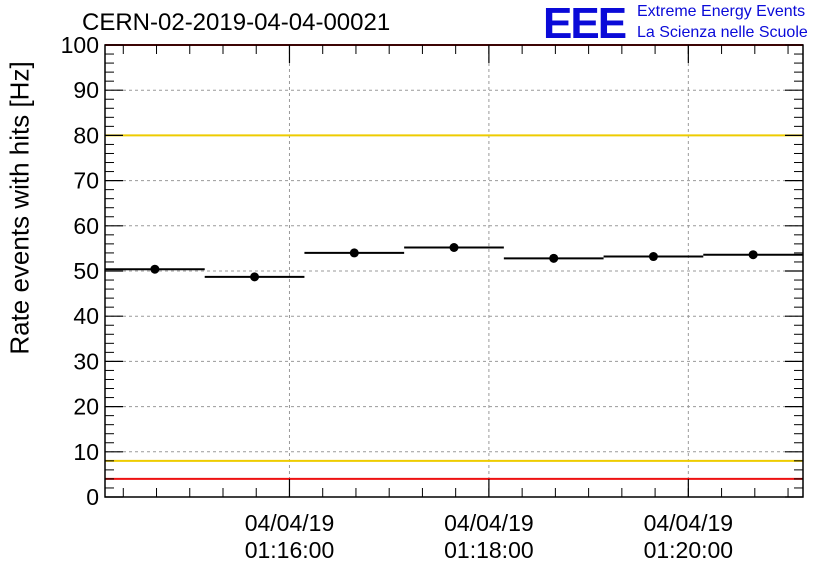  Describe the element at coordinates (86, 90) in the screenshot. I see `y-tick-label: 90` at that location.